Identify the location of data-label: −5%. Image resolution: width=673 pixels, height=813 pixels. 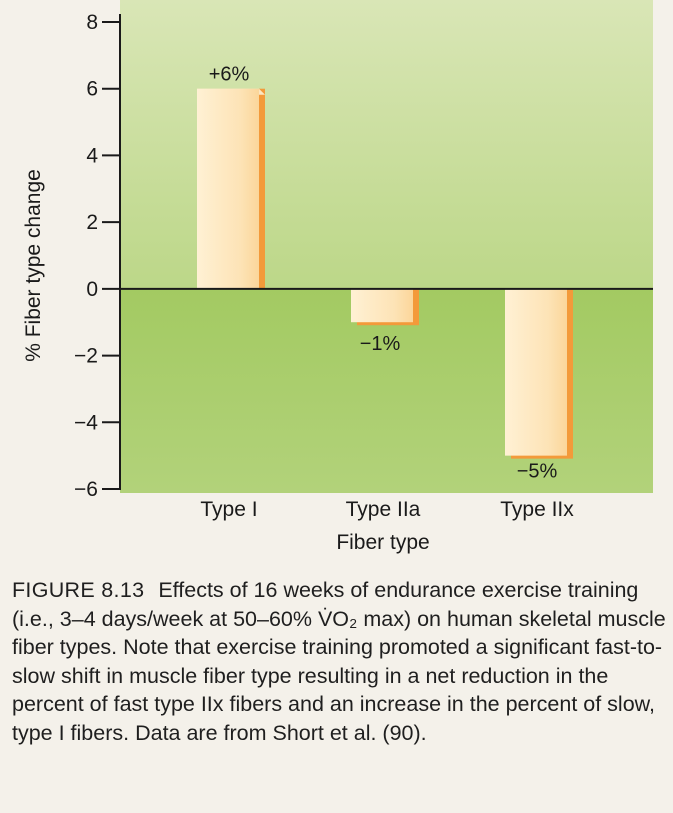
(537, 472).